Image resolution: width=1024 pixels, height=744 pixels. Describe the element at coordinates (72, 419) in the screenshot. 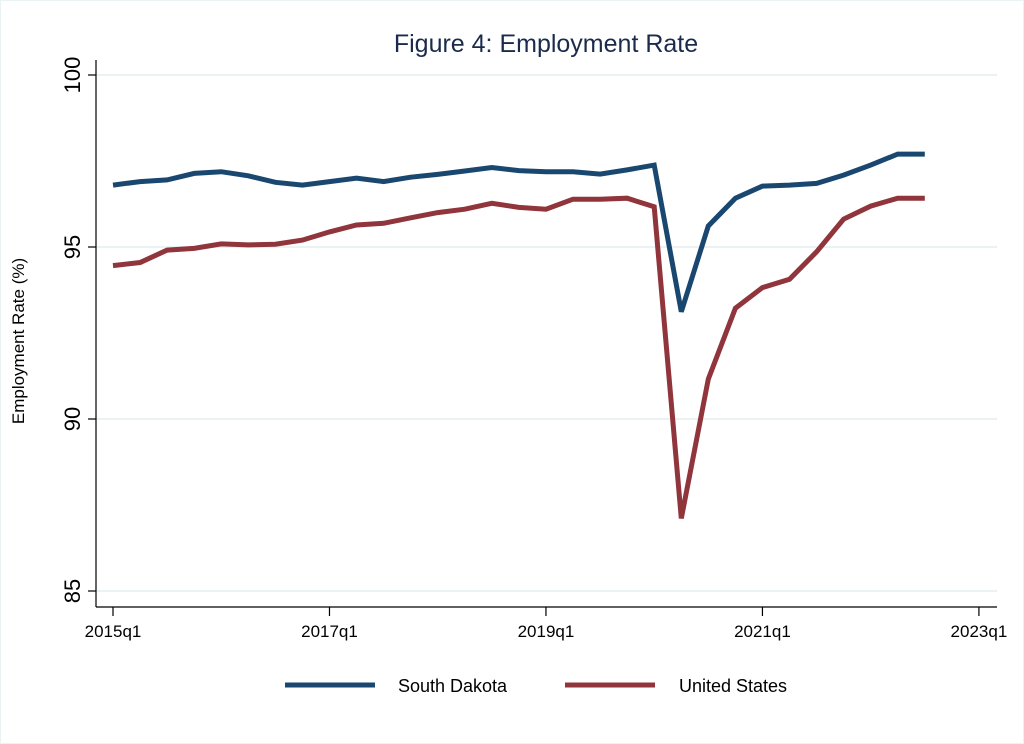

I see `y-tick-label: 90` at that location.